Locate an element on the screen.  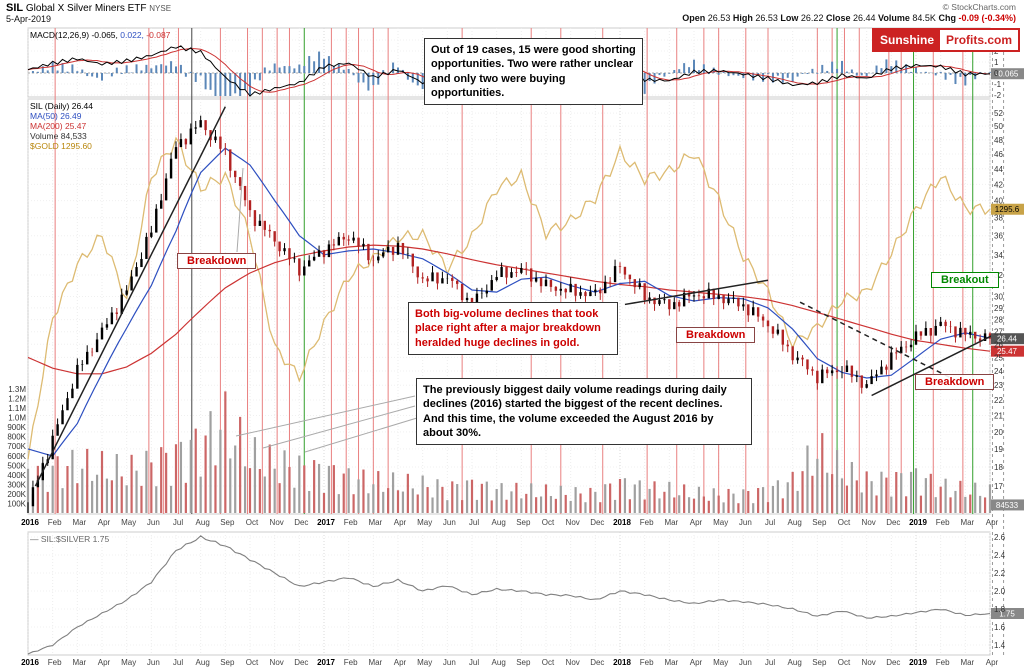
svg-text: 32 is located at coordinates (998, 275).